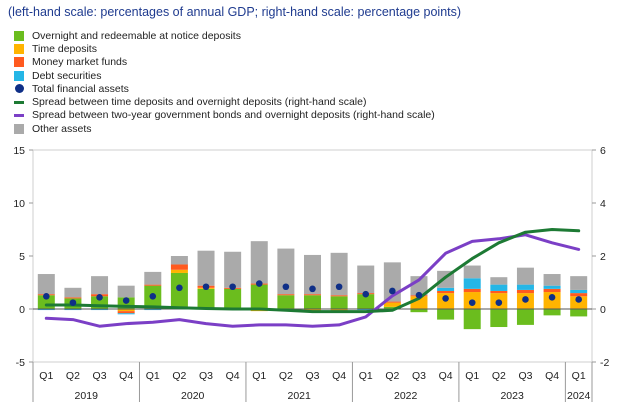  What do you see at coordinates (603, 310) in the screenshot?
I see `right-axis-tick-label: 0` at bounding box center [603, 310].